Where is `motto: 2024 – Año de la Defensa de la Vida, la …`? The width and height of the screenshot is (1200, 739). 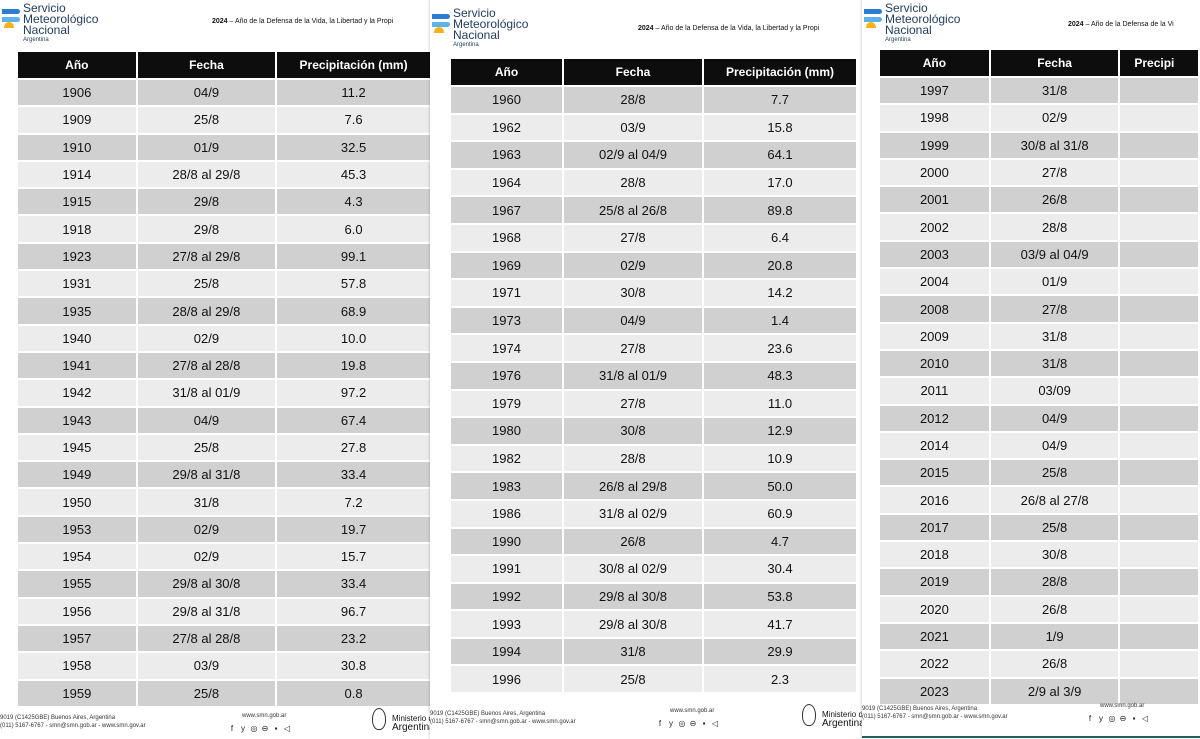
motto: 2024 – Año de la Defensa de la Vida, la … is located at coordinates (728, 28).